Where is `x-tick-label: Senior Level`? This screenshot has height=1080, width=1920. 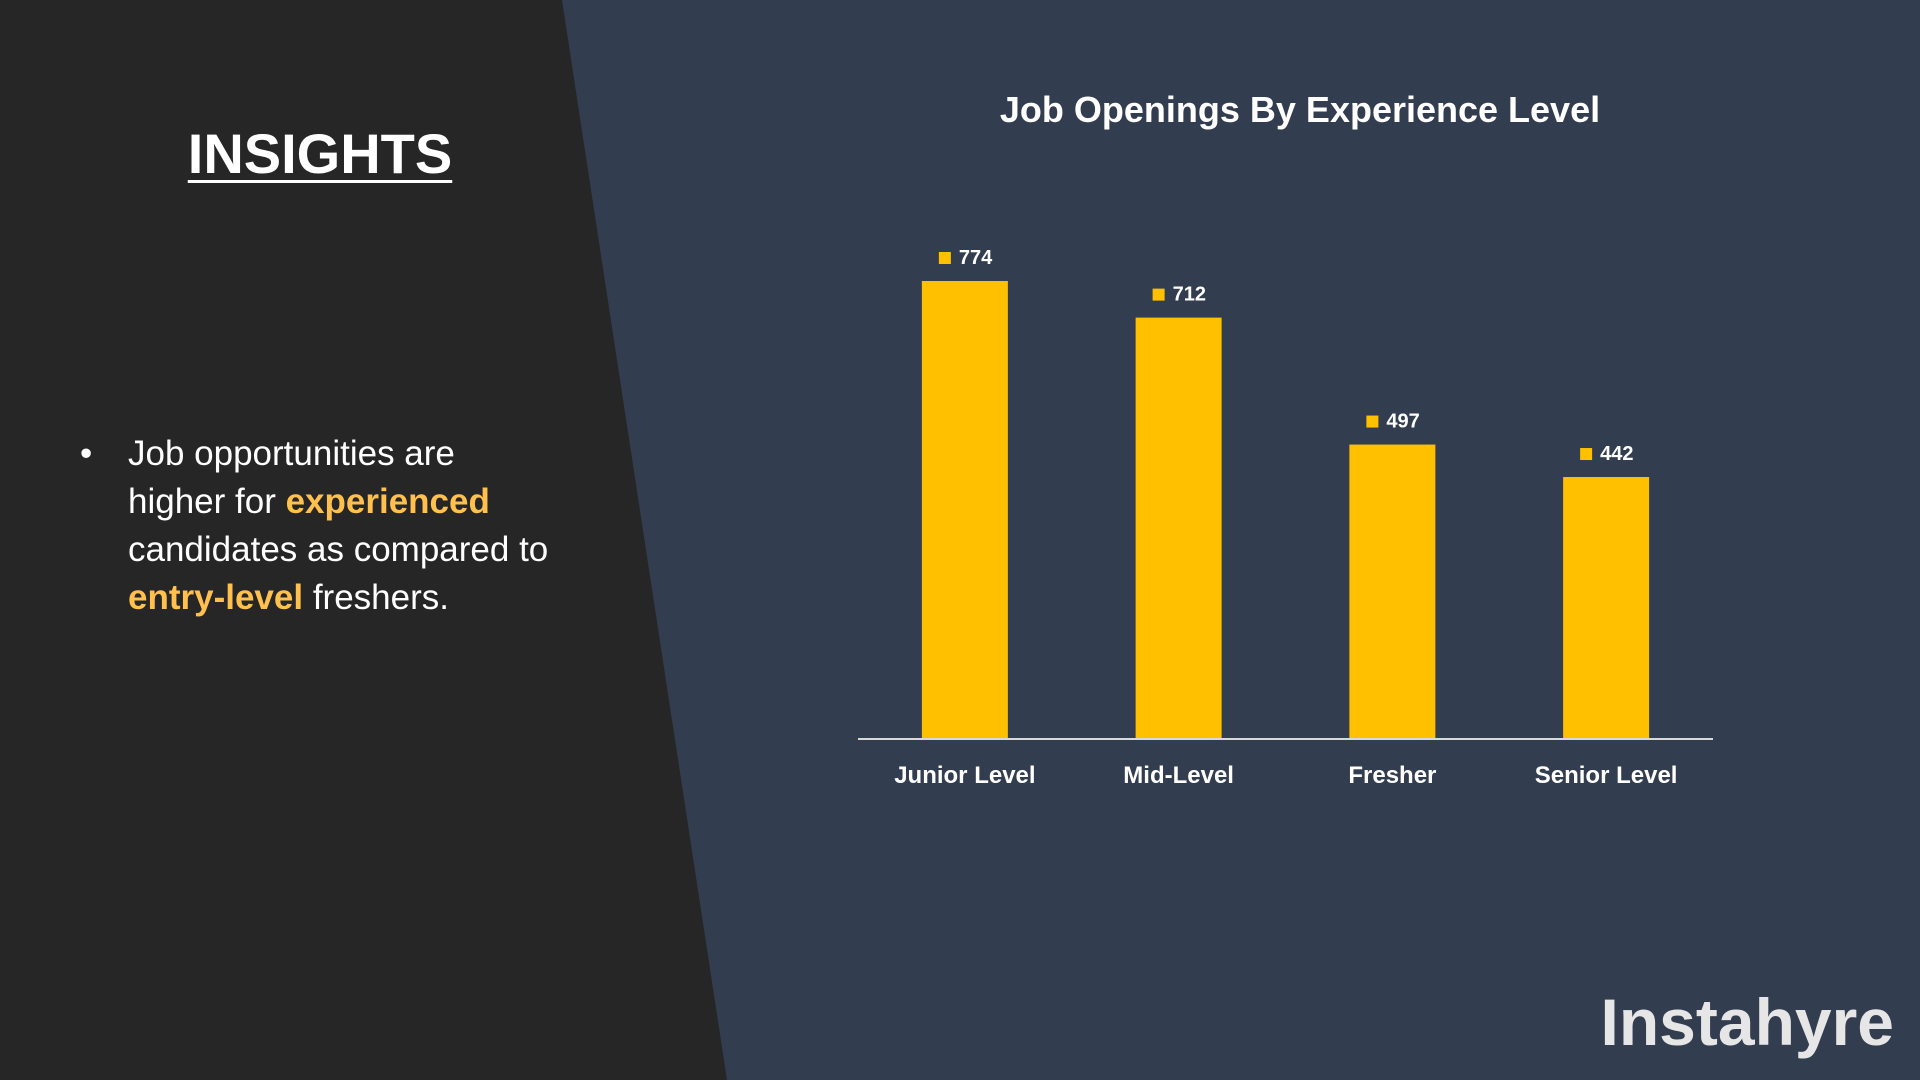 x-tick-label: Senior Level is located at coordinates (1606, 775).